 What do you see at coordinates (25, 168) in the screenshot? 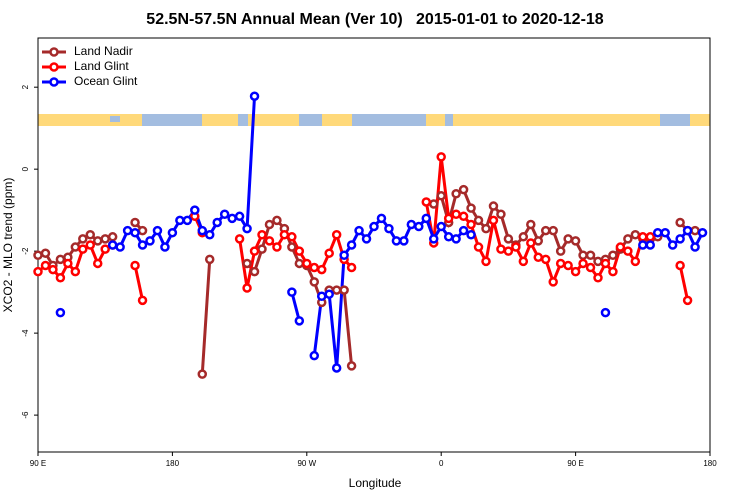
I see `y-tick-label: 0` at bounding box center [25, 168].